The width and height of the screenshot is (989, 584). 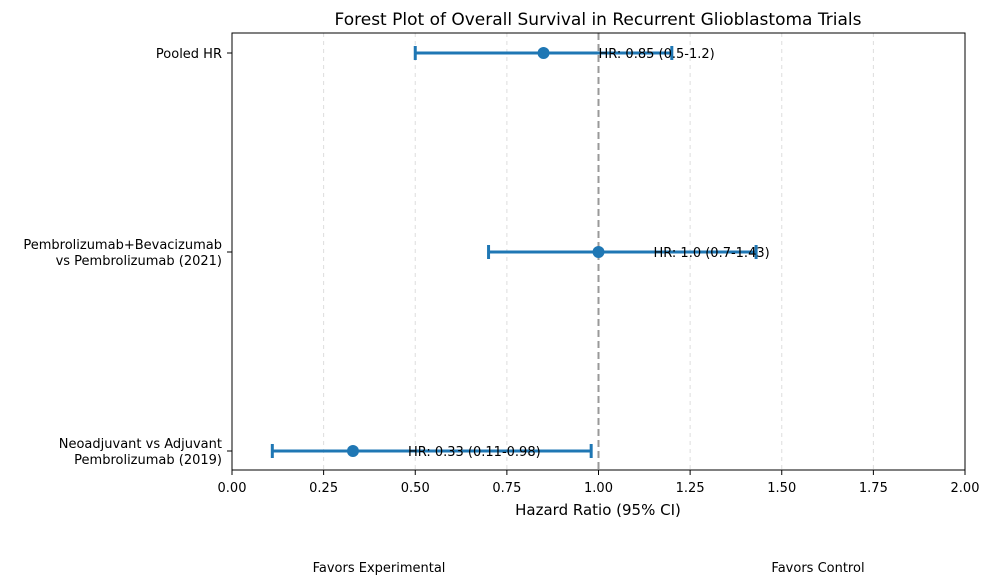 What do you see at coordinates (140, 444) in the screenshot?
I see `y-tick-label: Neoadjuvant vs Adjuvant` at bounding box center [140, 444].